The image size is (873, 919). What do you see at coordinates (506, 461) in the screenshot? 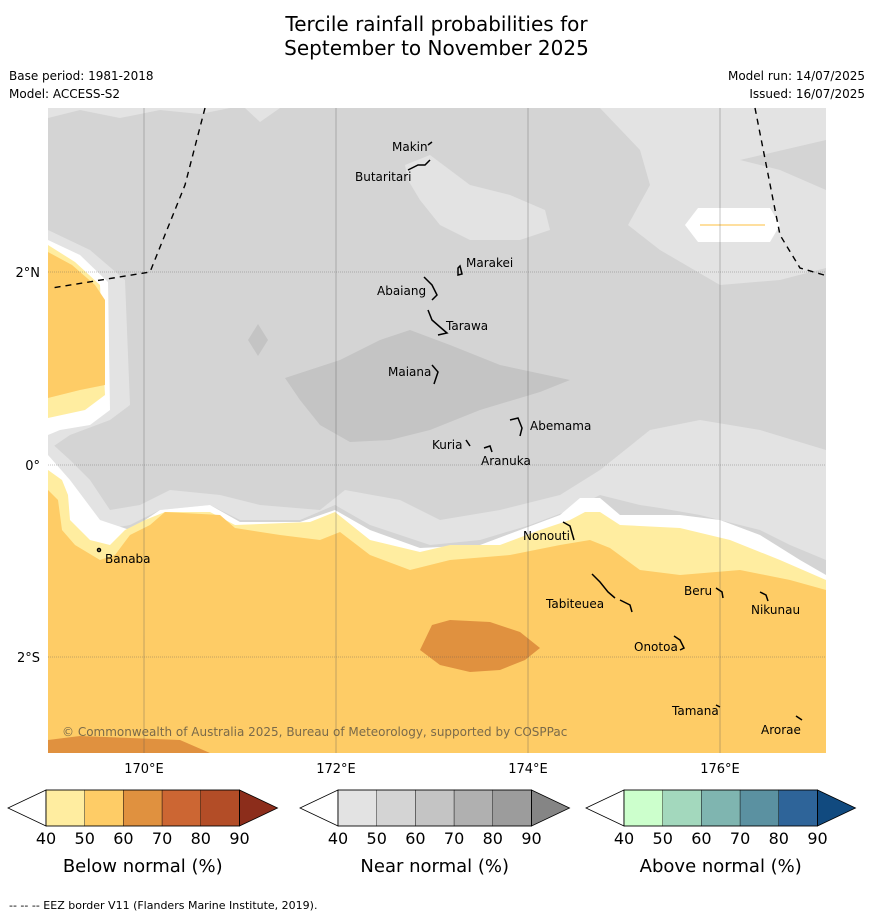
I see `label-aranuka: Aranuka` at bounding box center [506, 461].